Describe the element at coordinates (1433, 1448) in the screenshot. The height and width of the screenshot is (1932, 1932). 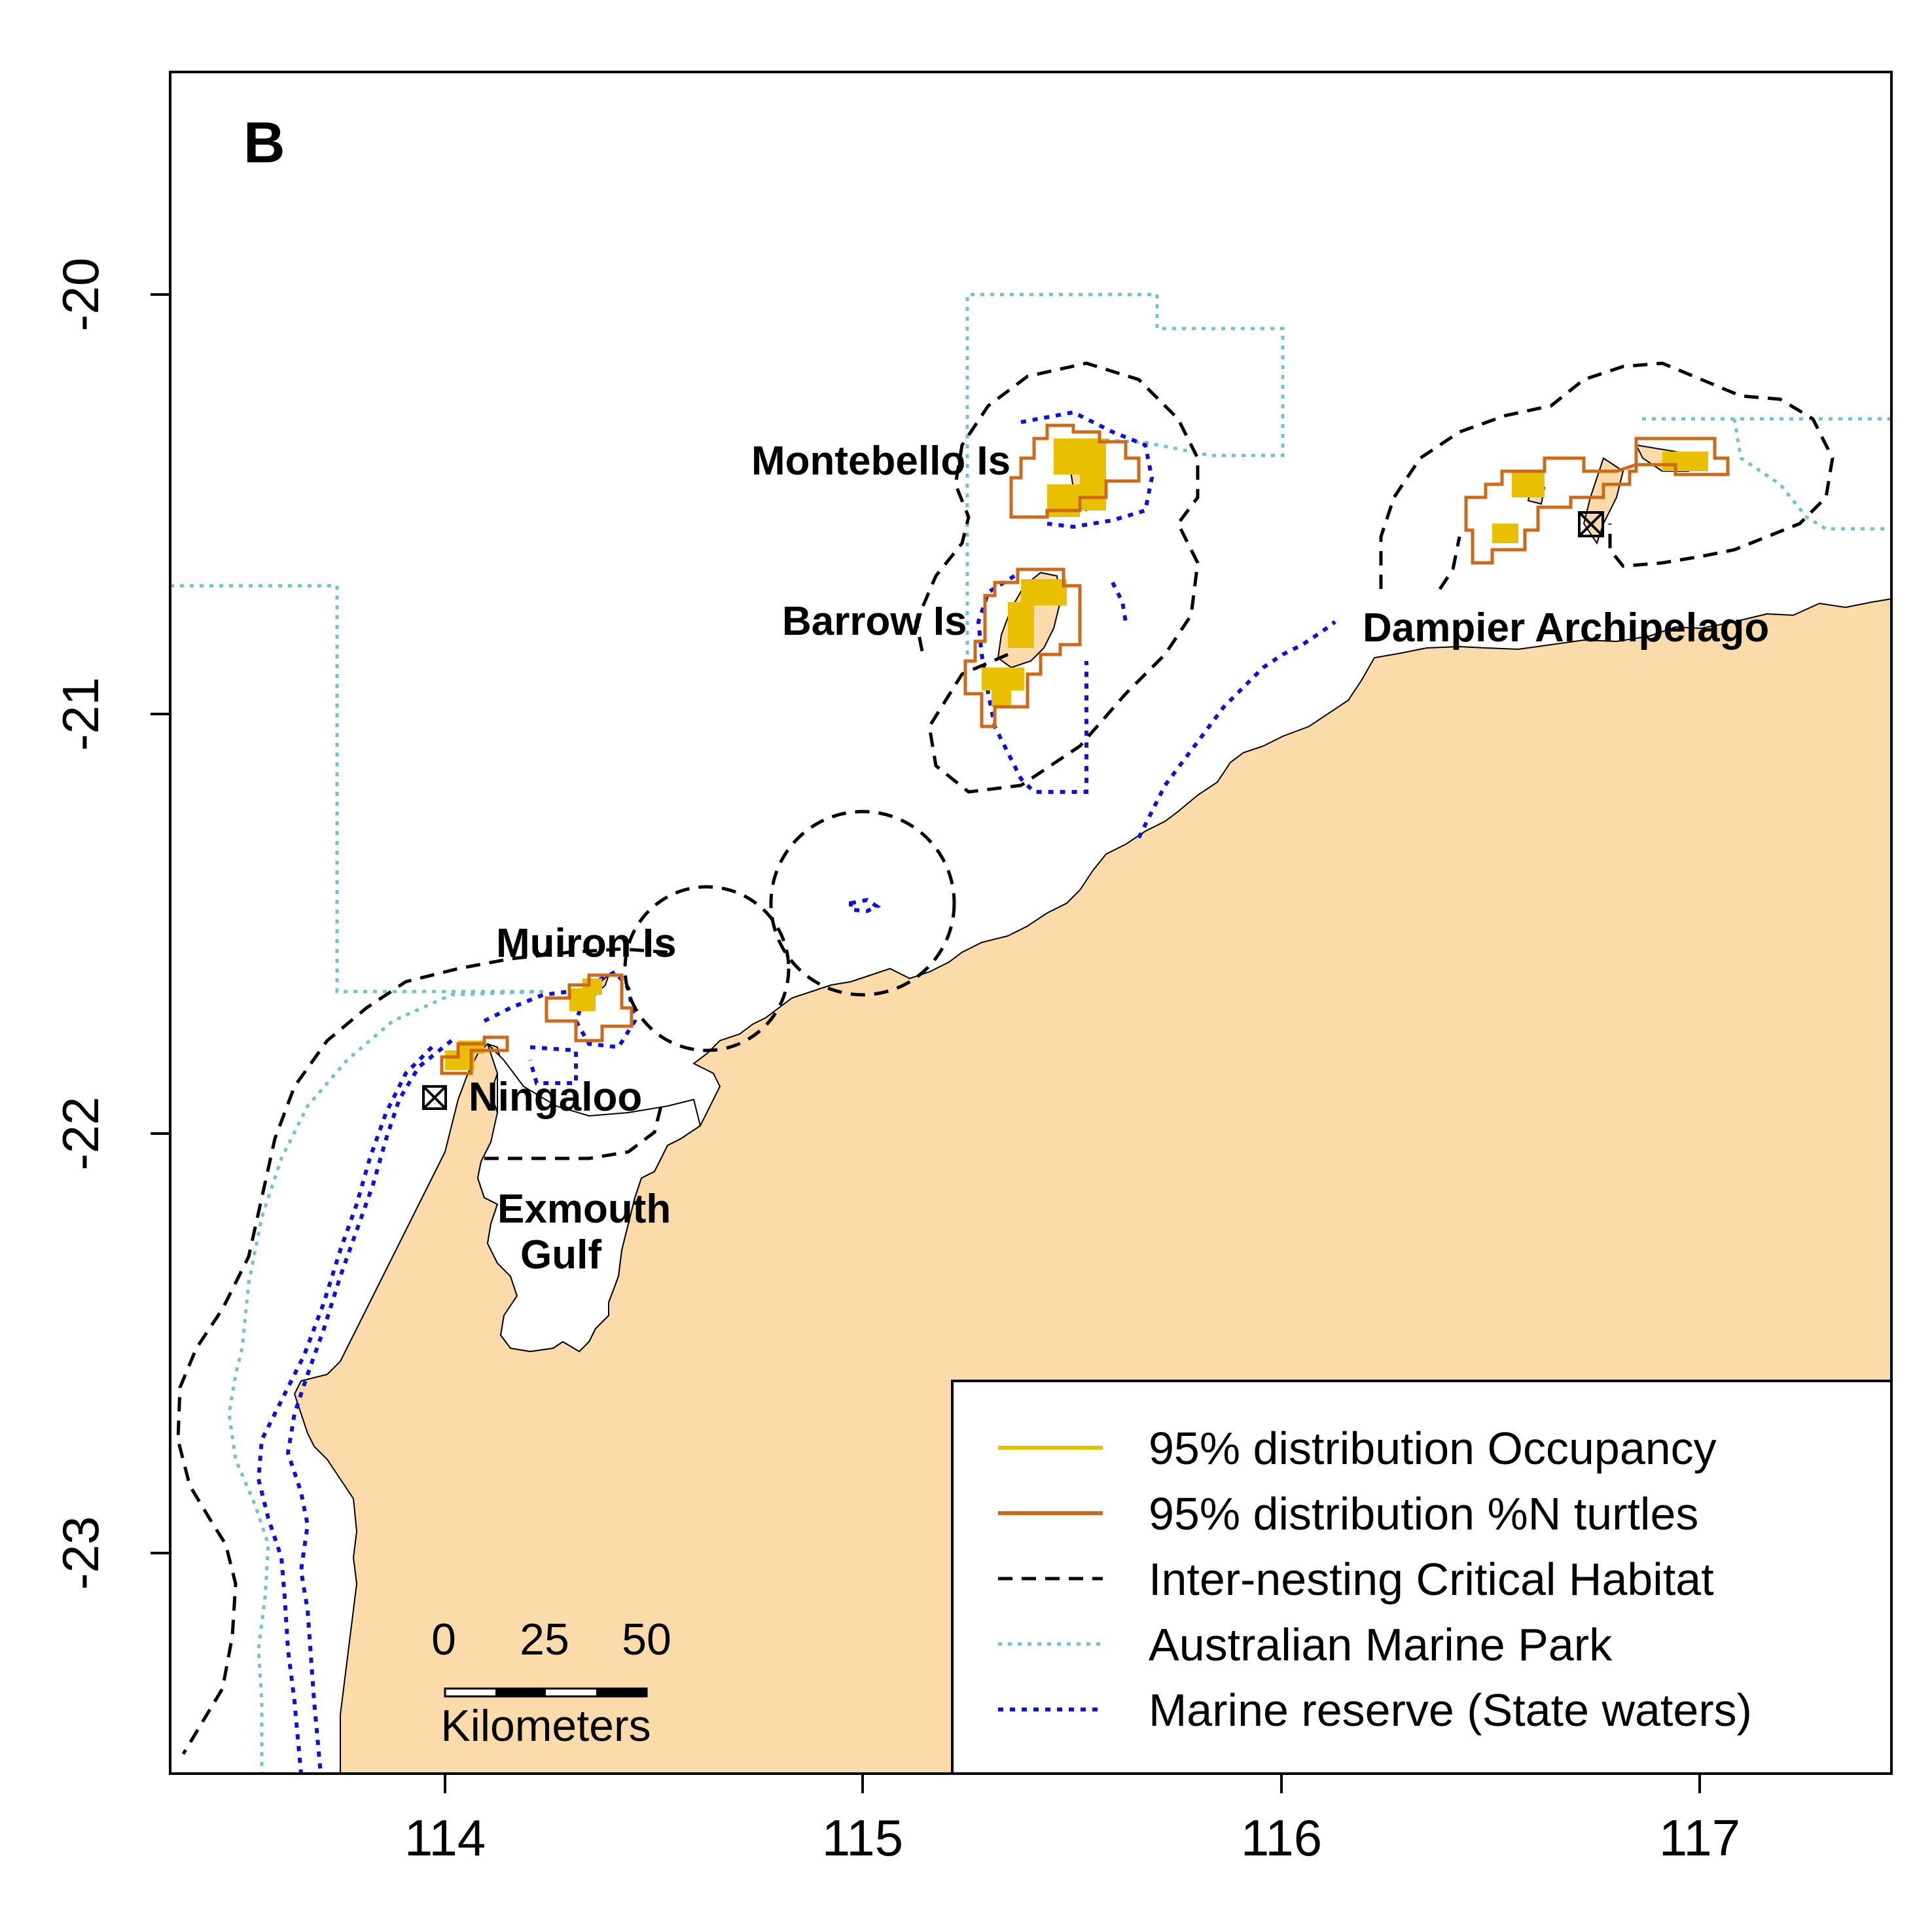
I see `legend-occupancy: 95% distribution Occupancy` at that location.